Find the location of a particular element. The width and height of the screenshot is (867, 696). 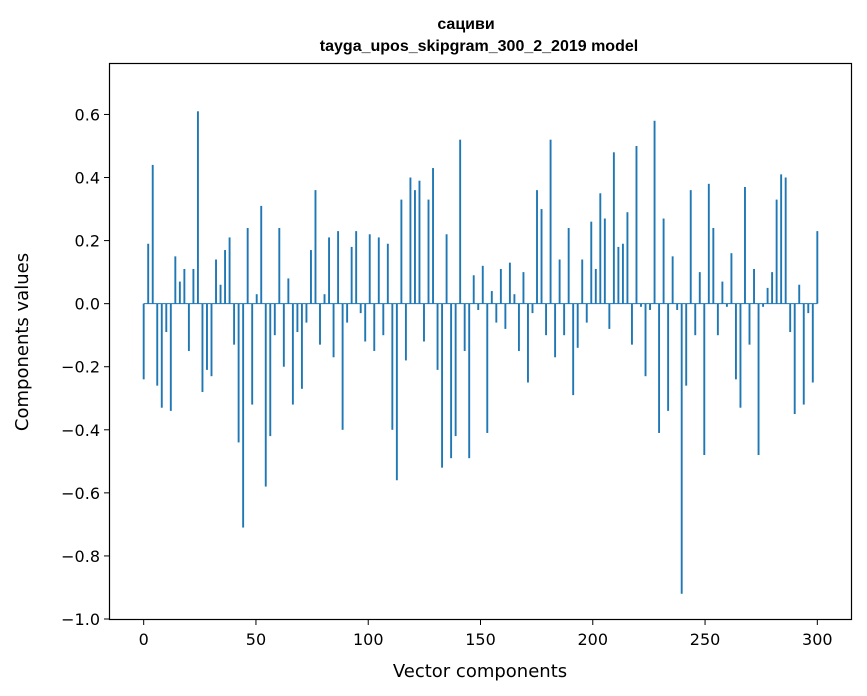

chart-title: сациви is located at coordinates (465, 24).